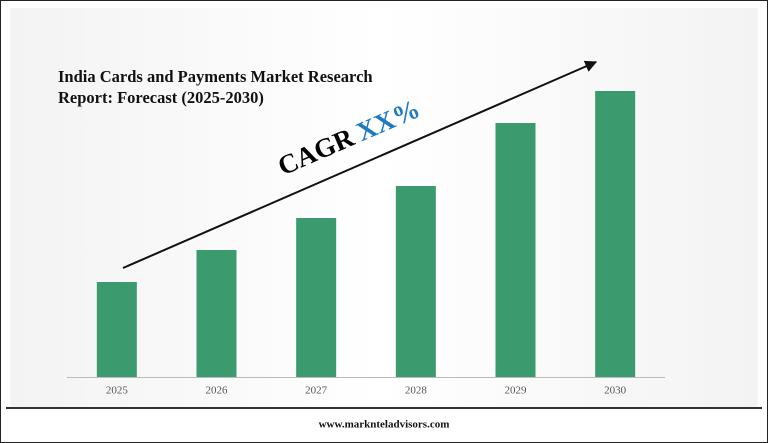 The height and width of the screenshot is (443, 768). Describe the element at coordinates (217, 391) in the screenshot. I see `x-tick-label: 2026` at that location.